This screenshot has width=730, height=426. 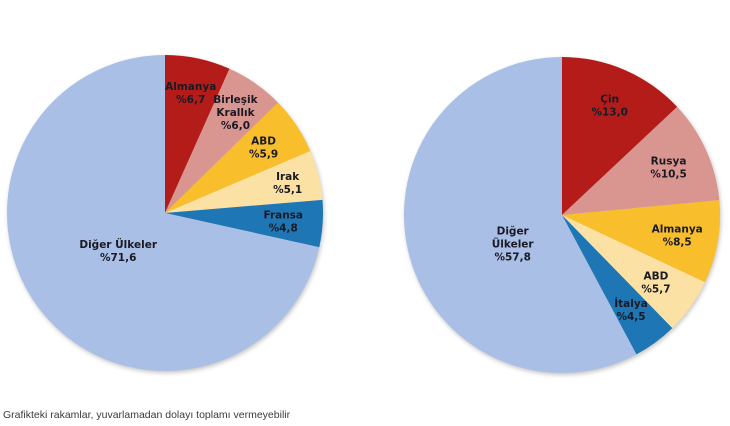 I want to click on pie-left-label-almanya: Almanya %6,7, so click(x=190, y=93).